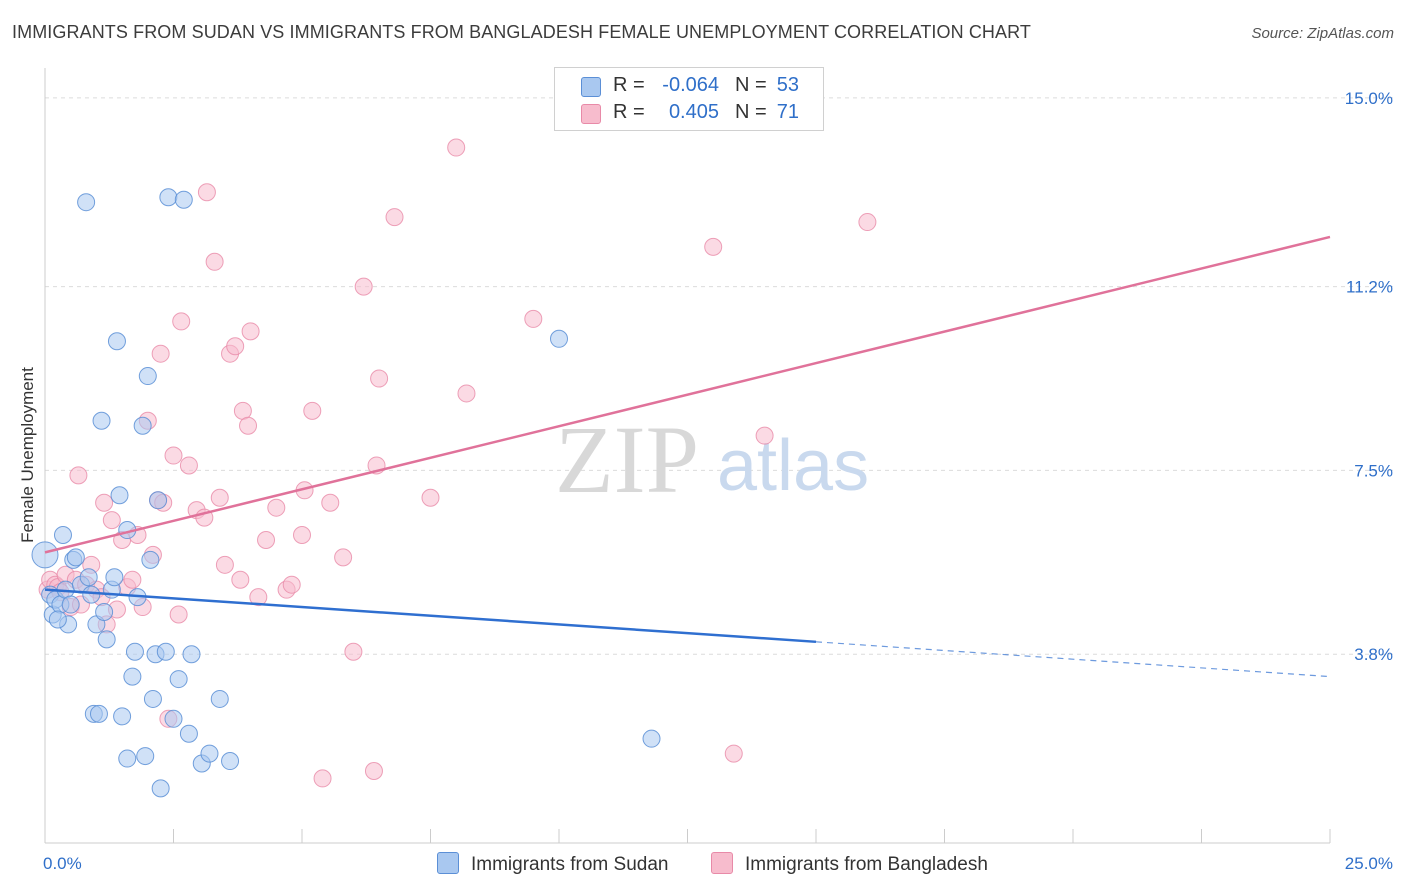  I want to click on bottom-legend-bangladesh: Immigrants from Bangladesh, so click(849, 864).